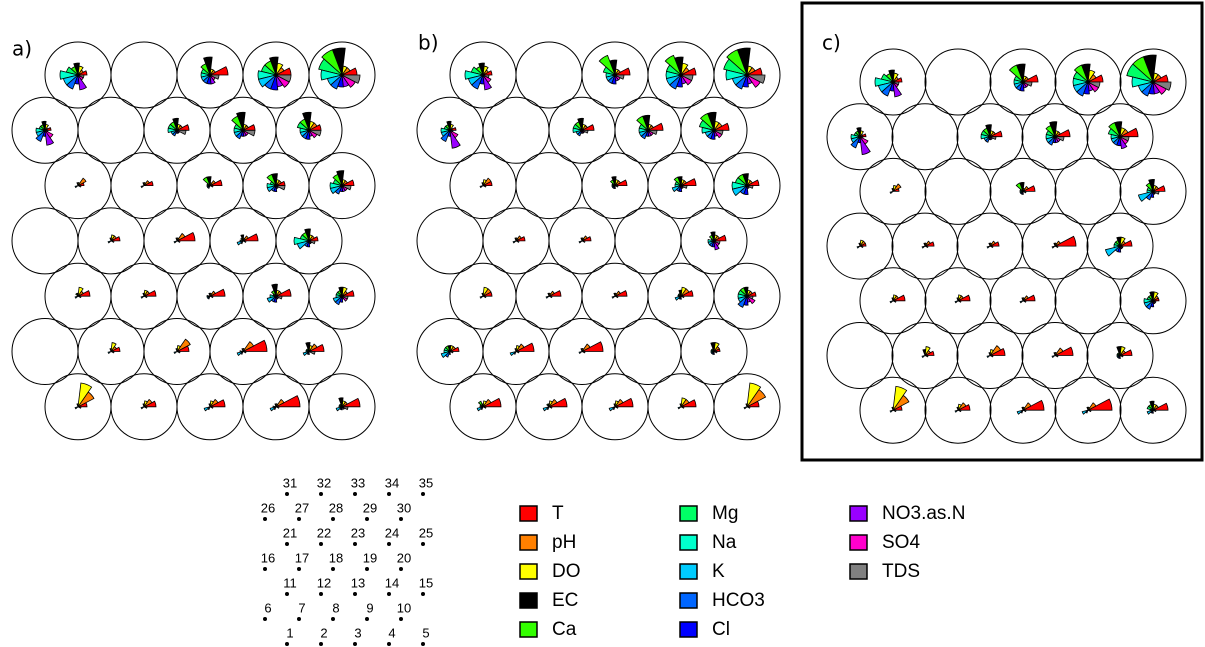  I want to click on unit-number: 5, so click(425, 632).